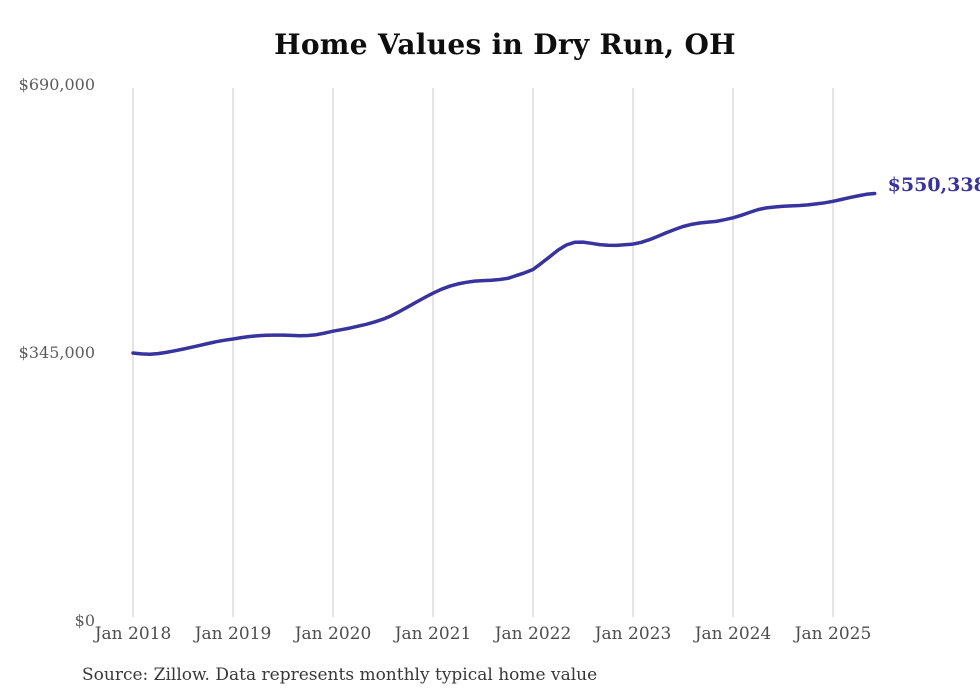  Describe the element at coordinates (533, 634) in the screenshot. I see `x-axis-tick-label: Jan 2022` at that location.